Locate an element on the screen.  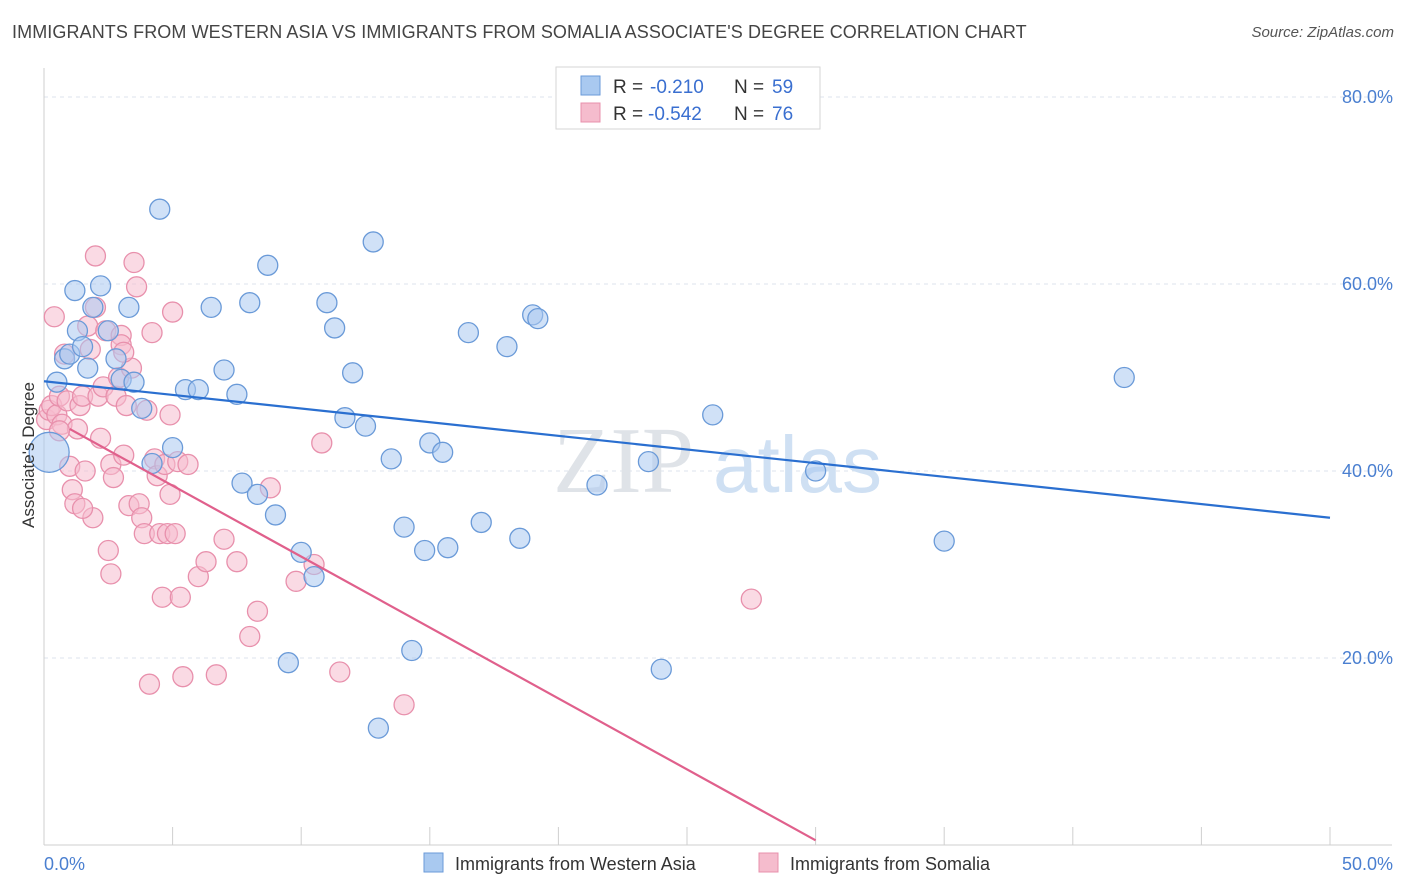
y-axis-label: Associate's Degree is located at coordinates (28, 455).